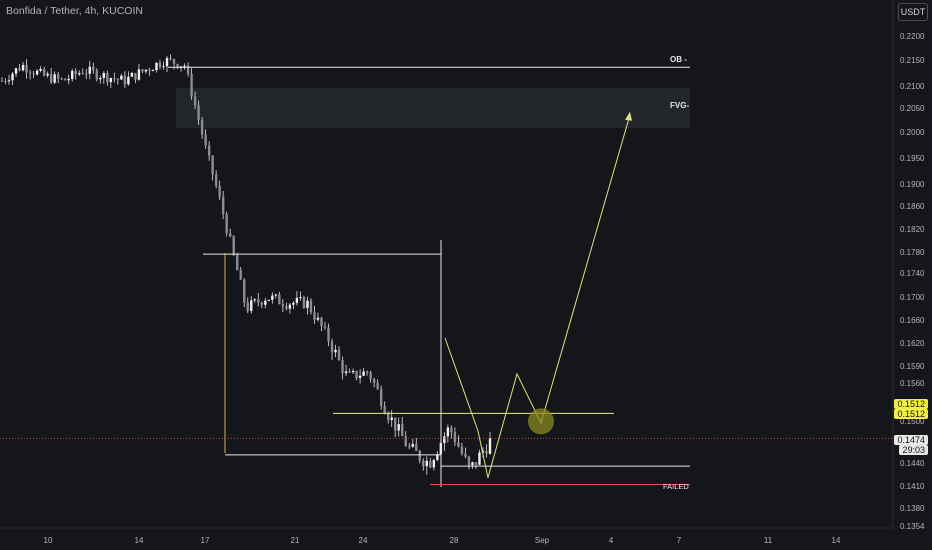 This screenshot has width=932, height=550. I want to click on time-tick-label: 4, so click(611, 540).